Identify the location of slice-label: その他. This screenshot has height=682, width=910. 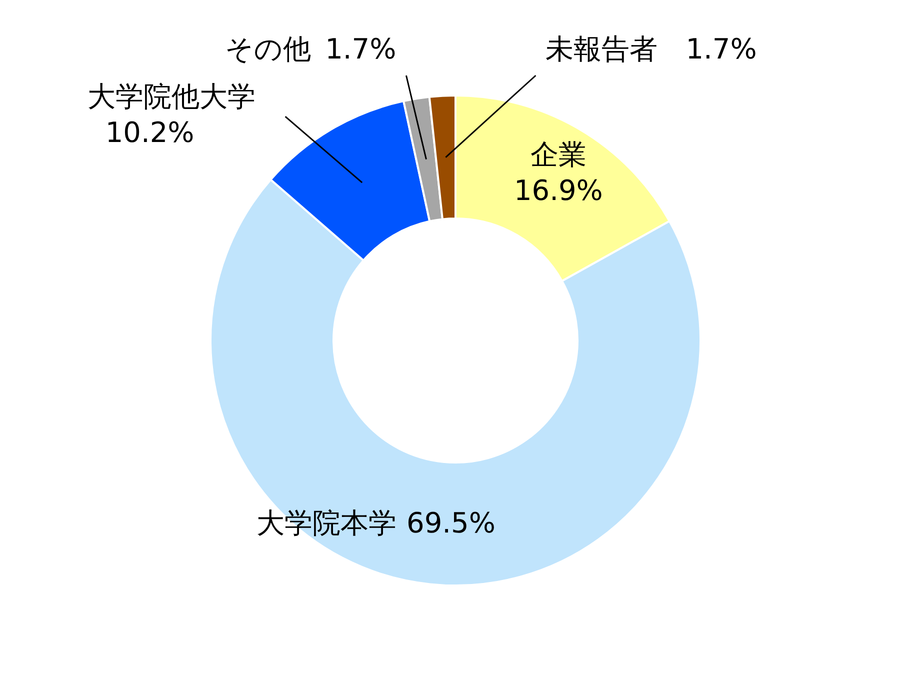
(268, 49).